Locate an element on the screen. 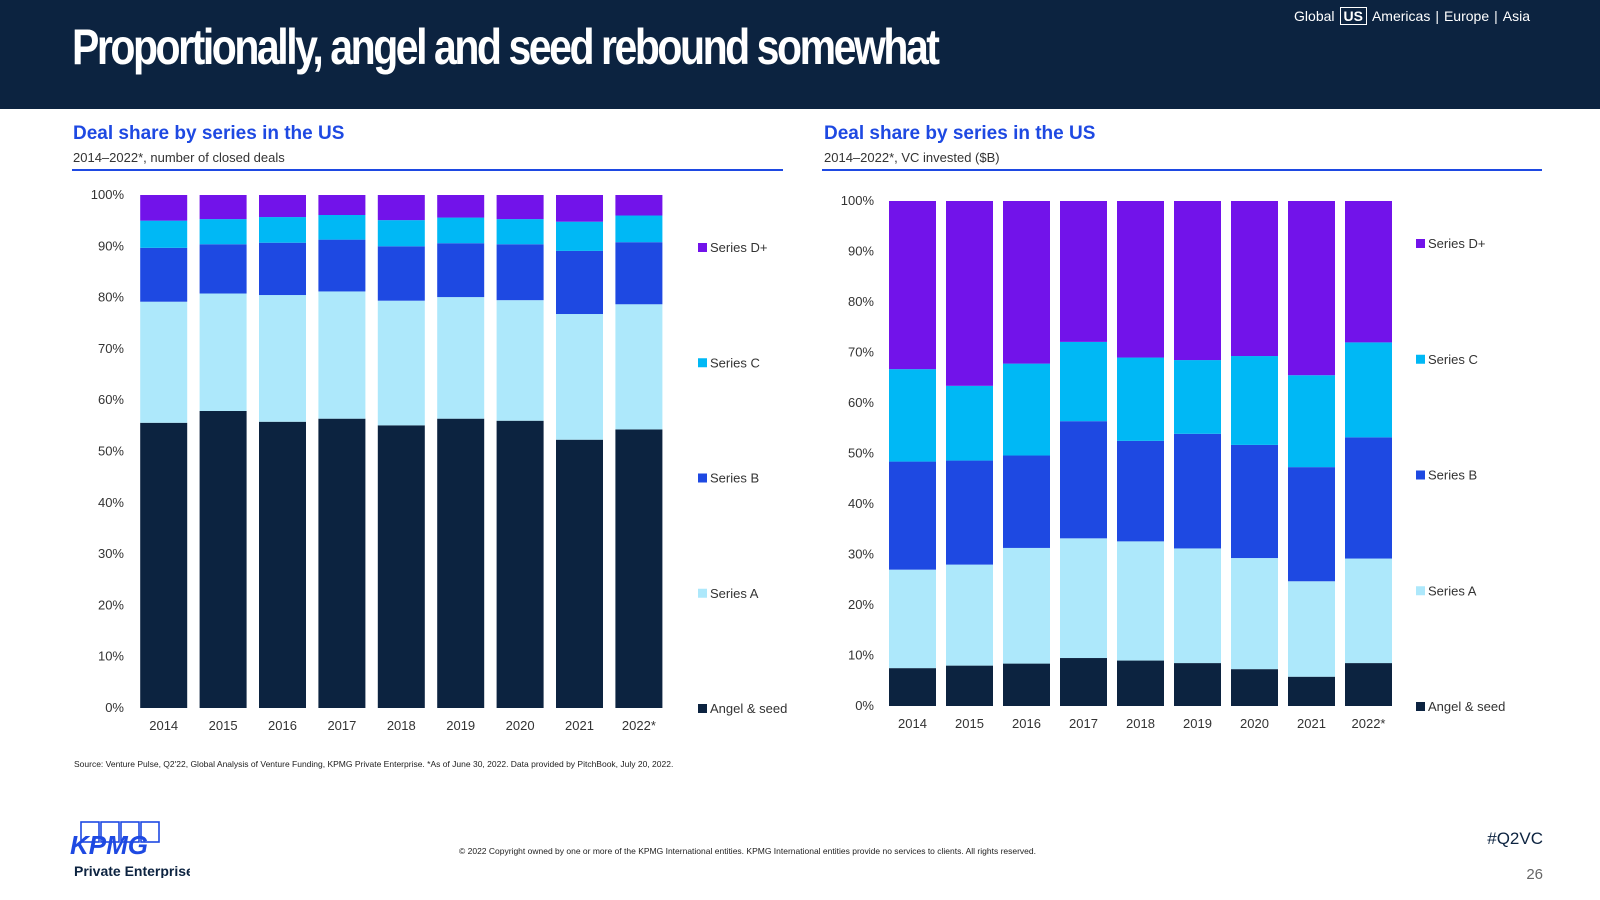  kpmg-logo-text: KPMG is located at coordinates (109, 845).